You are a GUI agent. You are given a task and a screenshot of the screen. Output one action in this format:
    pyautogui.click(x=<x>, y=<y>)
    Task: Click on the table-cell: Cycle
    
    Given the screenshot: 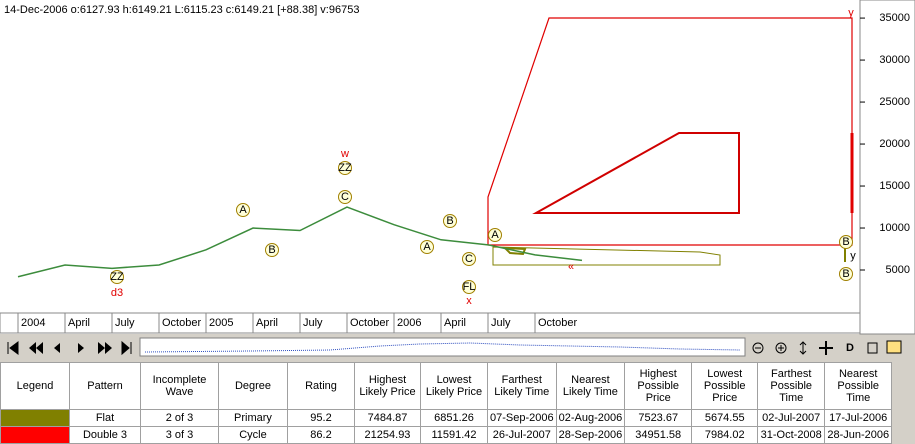 What is the action you would take?
    pyautogui.click(x=253, y=435)
    